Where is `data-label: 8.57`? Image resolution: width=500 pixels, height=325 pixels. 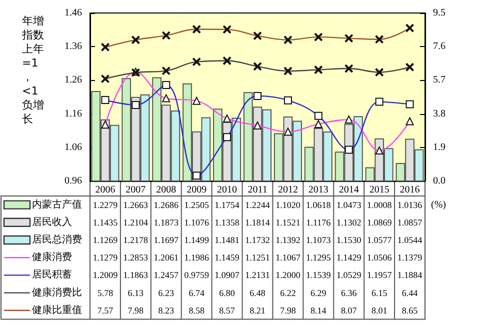 data-label: 8.57 is located at coordinates (227, 310).